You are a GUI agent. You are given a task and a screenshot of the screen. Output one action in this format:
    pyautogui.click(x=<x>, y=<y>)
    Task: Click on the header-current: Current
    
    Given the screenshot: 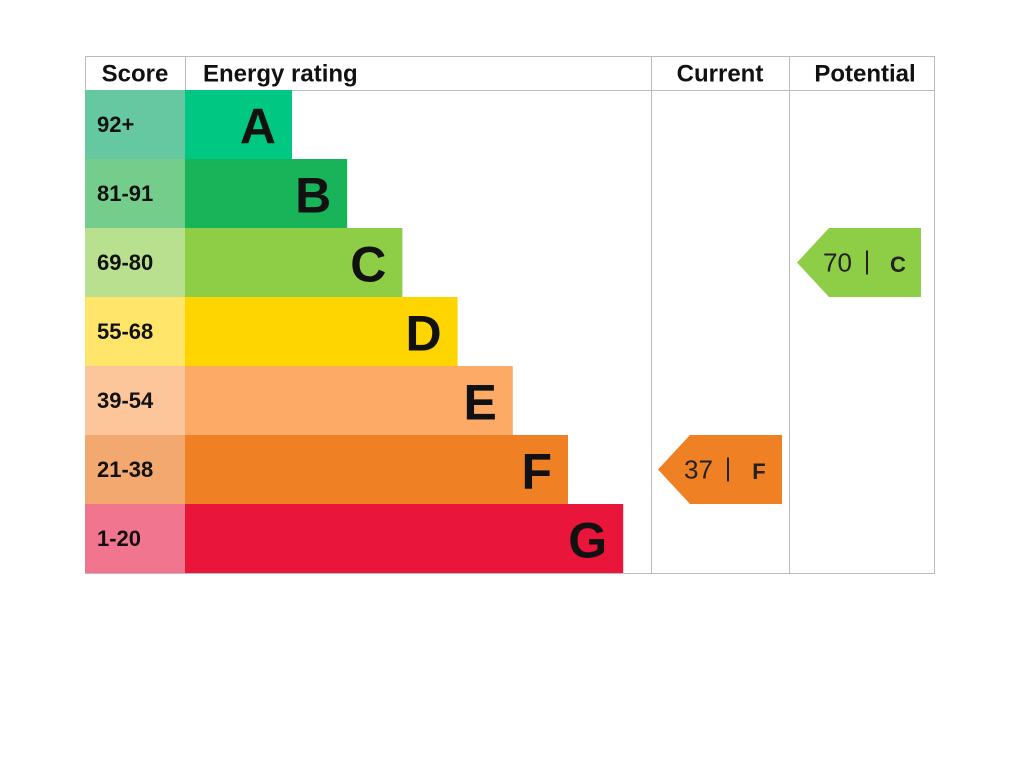 What is the action you would take?
    pyautogui.click(x=720, y=74)
    